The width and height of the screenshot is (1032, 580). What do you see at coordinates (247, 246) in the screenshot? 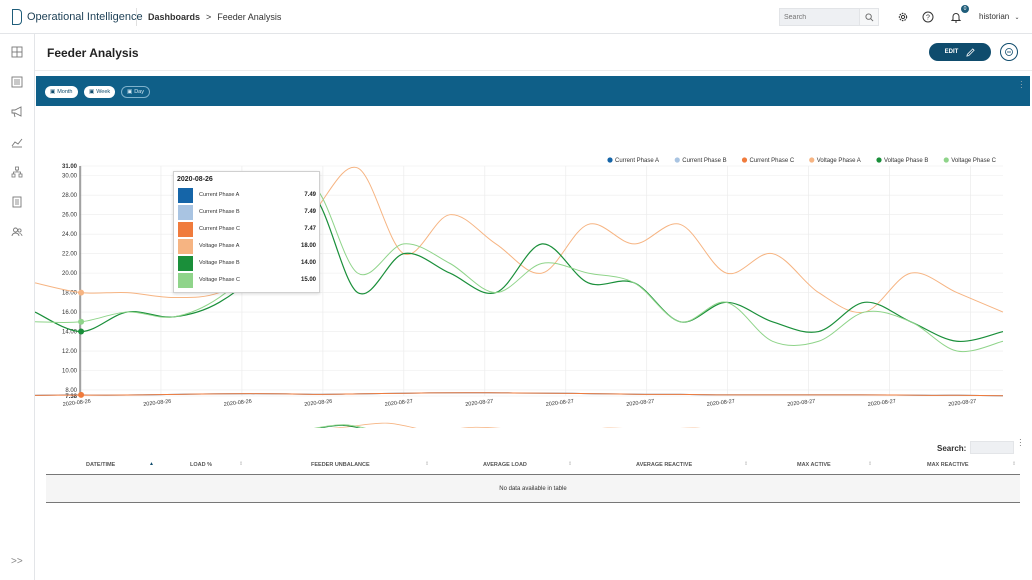
I see `tooltip-row: Voltage Phase A 18.00` at bounding box center [247, 246].